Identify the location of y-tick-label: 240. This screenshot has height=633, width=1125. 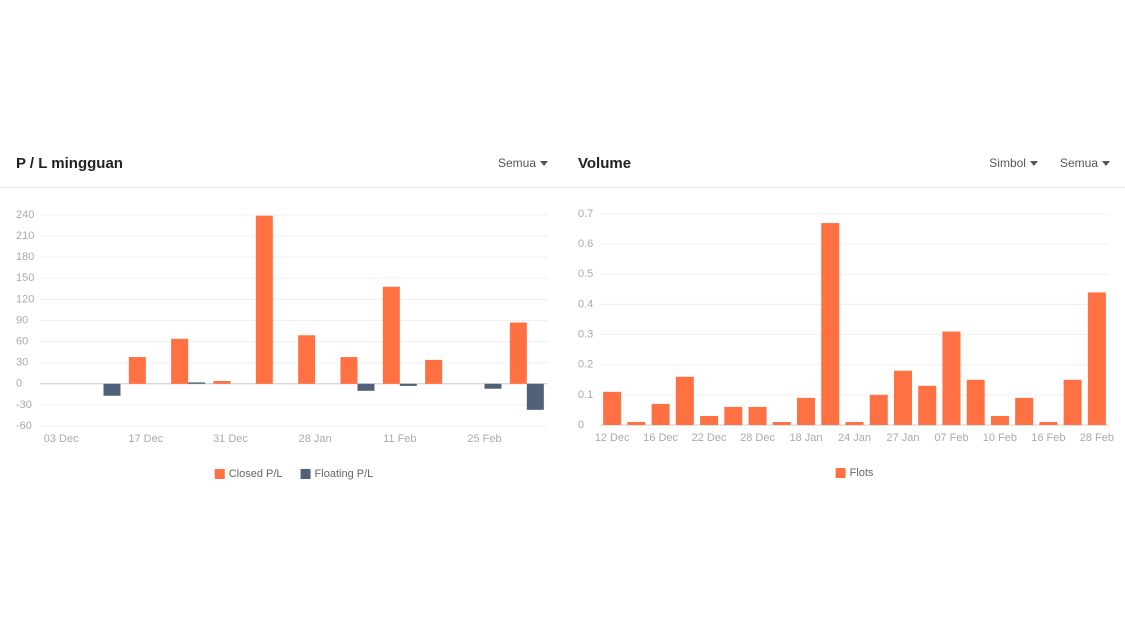
(25, 215).